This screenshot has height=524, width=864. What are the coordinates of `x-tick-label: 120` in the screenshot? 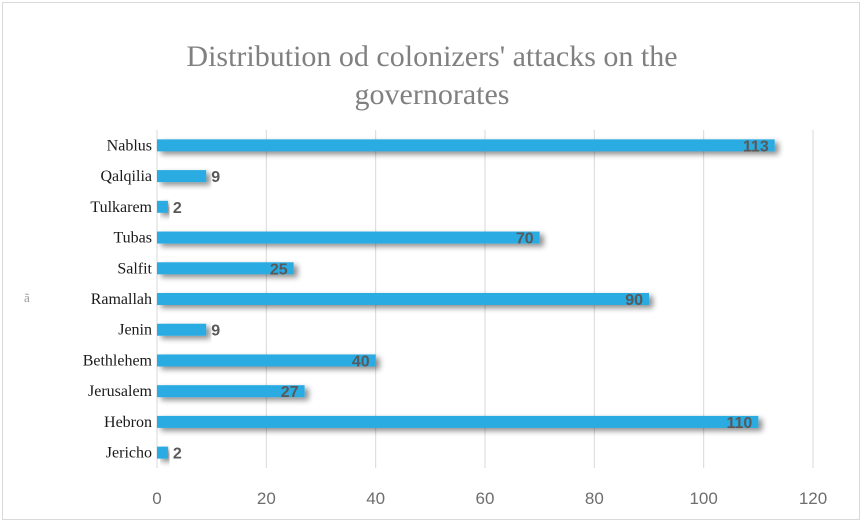 It's located at (813, 498).